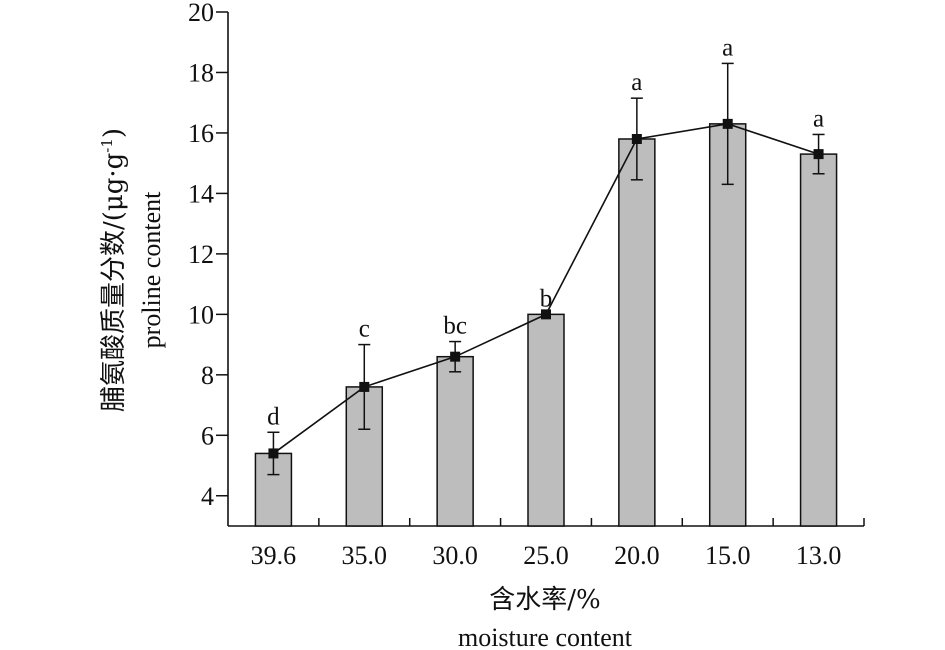 The height and width of the screenshot is (650, 945). Describe the element at coordinates (201, 193) in the screenshot. I see `y-tick-label: 14` at that location.